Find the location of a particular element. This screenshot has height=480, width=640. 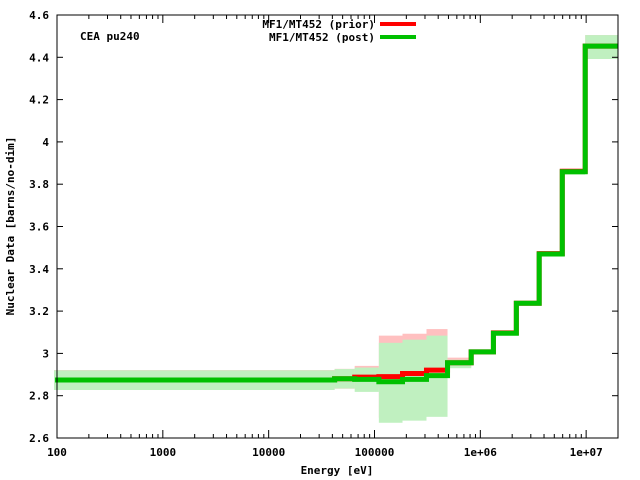

legend-label-prior: MF1/MT452 (prior) is located at coordinates (318, 24).